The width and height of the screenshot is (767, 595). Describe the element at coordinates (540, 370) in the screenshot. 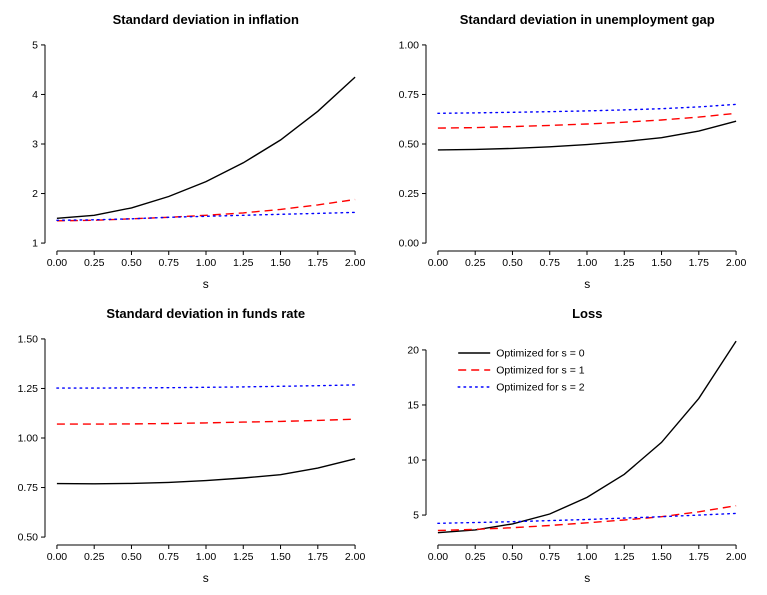

I see `legend-label-1: Optimized for s = 1` at that location.